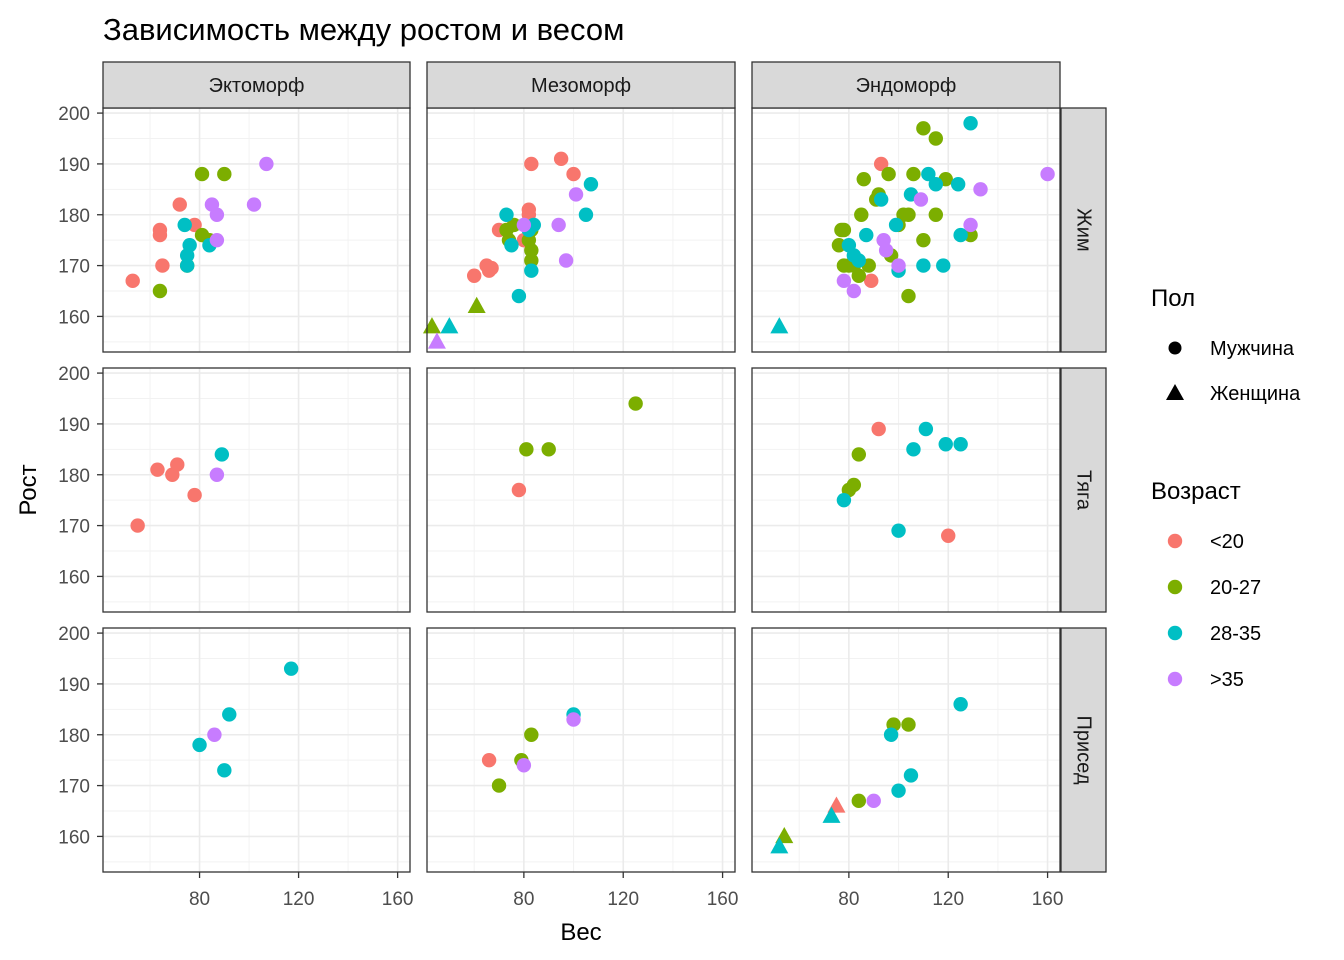 The height and width of the screenshot is (960, 1344). Describe the element at coordinates (1227, 680) in the screenshot. I see `legend-label: >35` at that location.